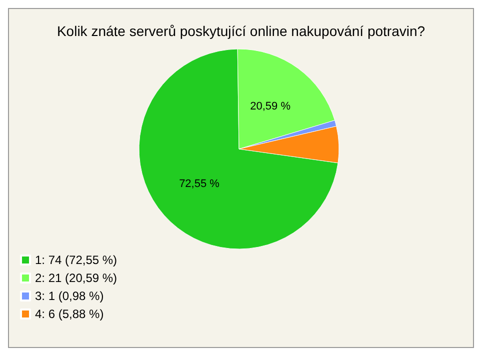 This screenshot has width=480, height=354. What do you see at coordinates (69, 296) in the screenshot?
I see `legend-label: 3: 1 (0,98 %)` at bounding box center [69, 296].